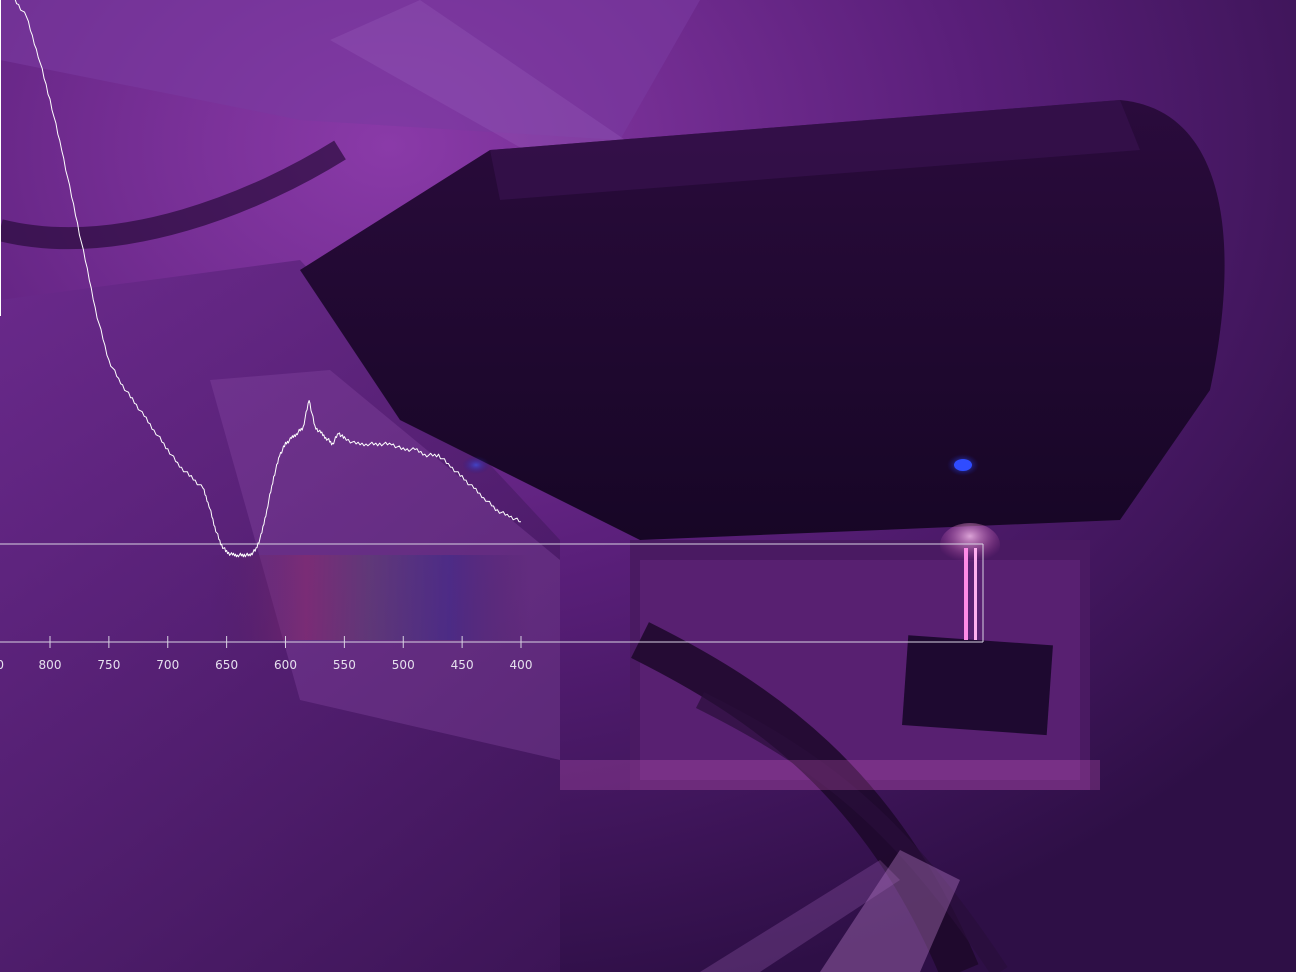 The image size is (1296, 972). What do you see at coordinates (285, 665) in the screenshot?
I see `x-tick-label: 600` at bounding box center [285, 665].